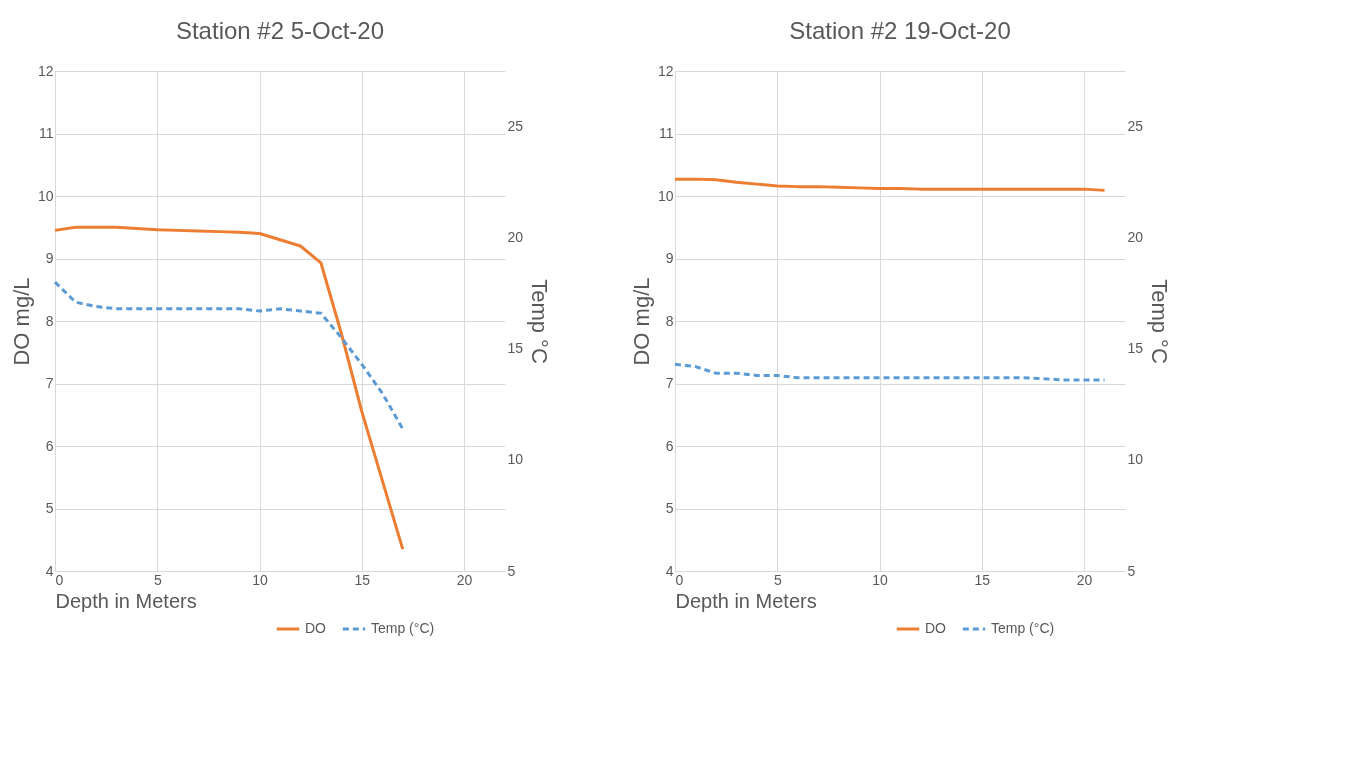  I want to click on chart-title: Station #2 19-Oct-20, so click(900, 30).